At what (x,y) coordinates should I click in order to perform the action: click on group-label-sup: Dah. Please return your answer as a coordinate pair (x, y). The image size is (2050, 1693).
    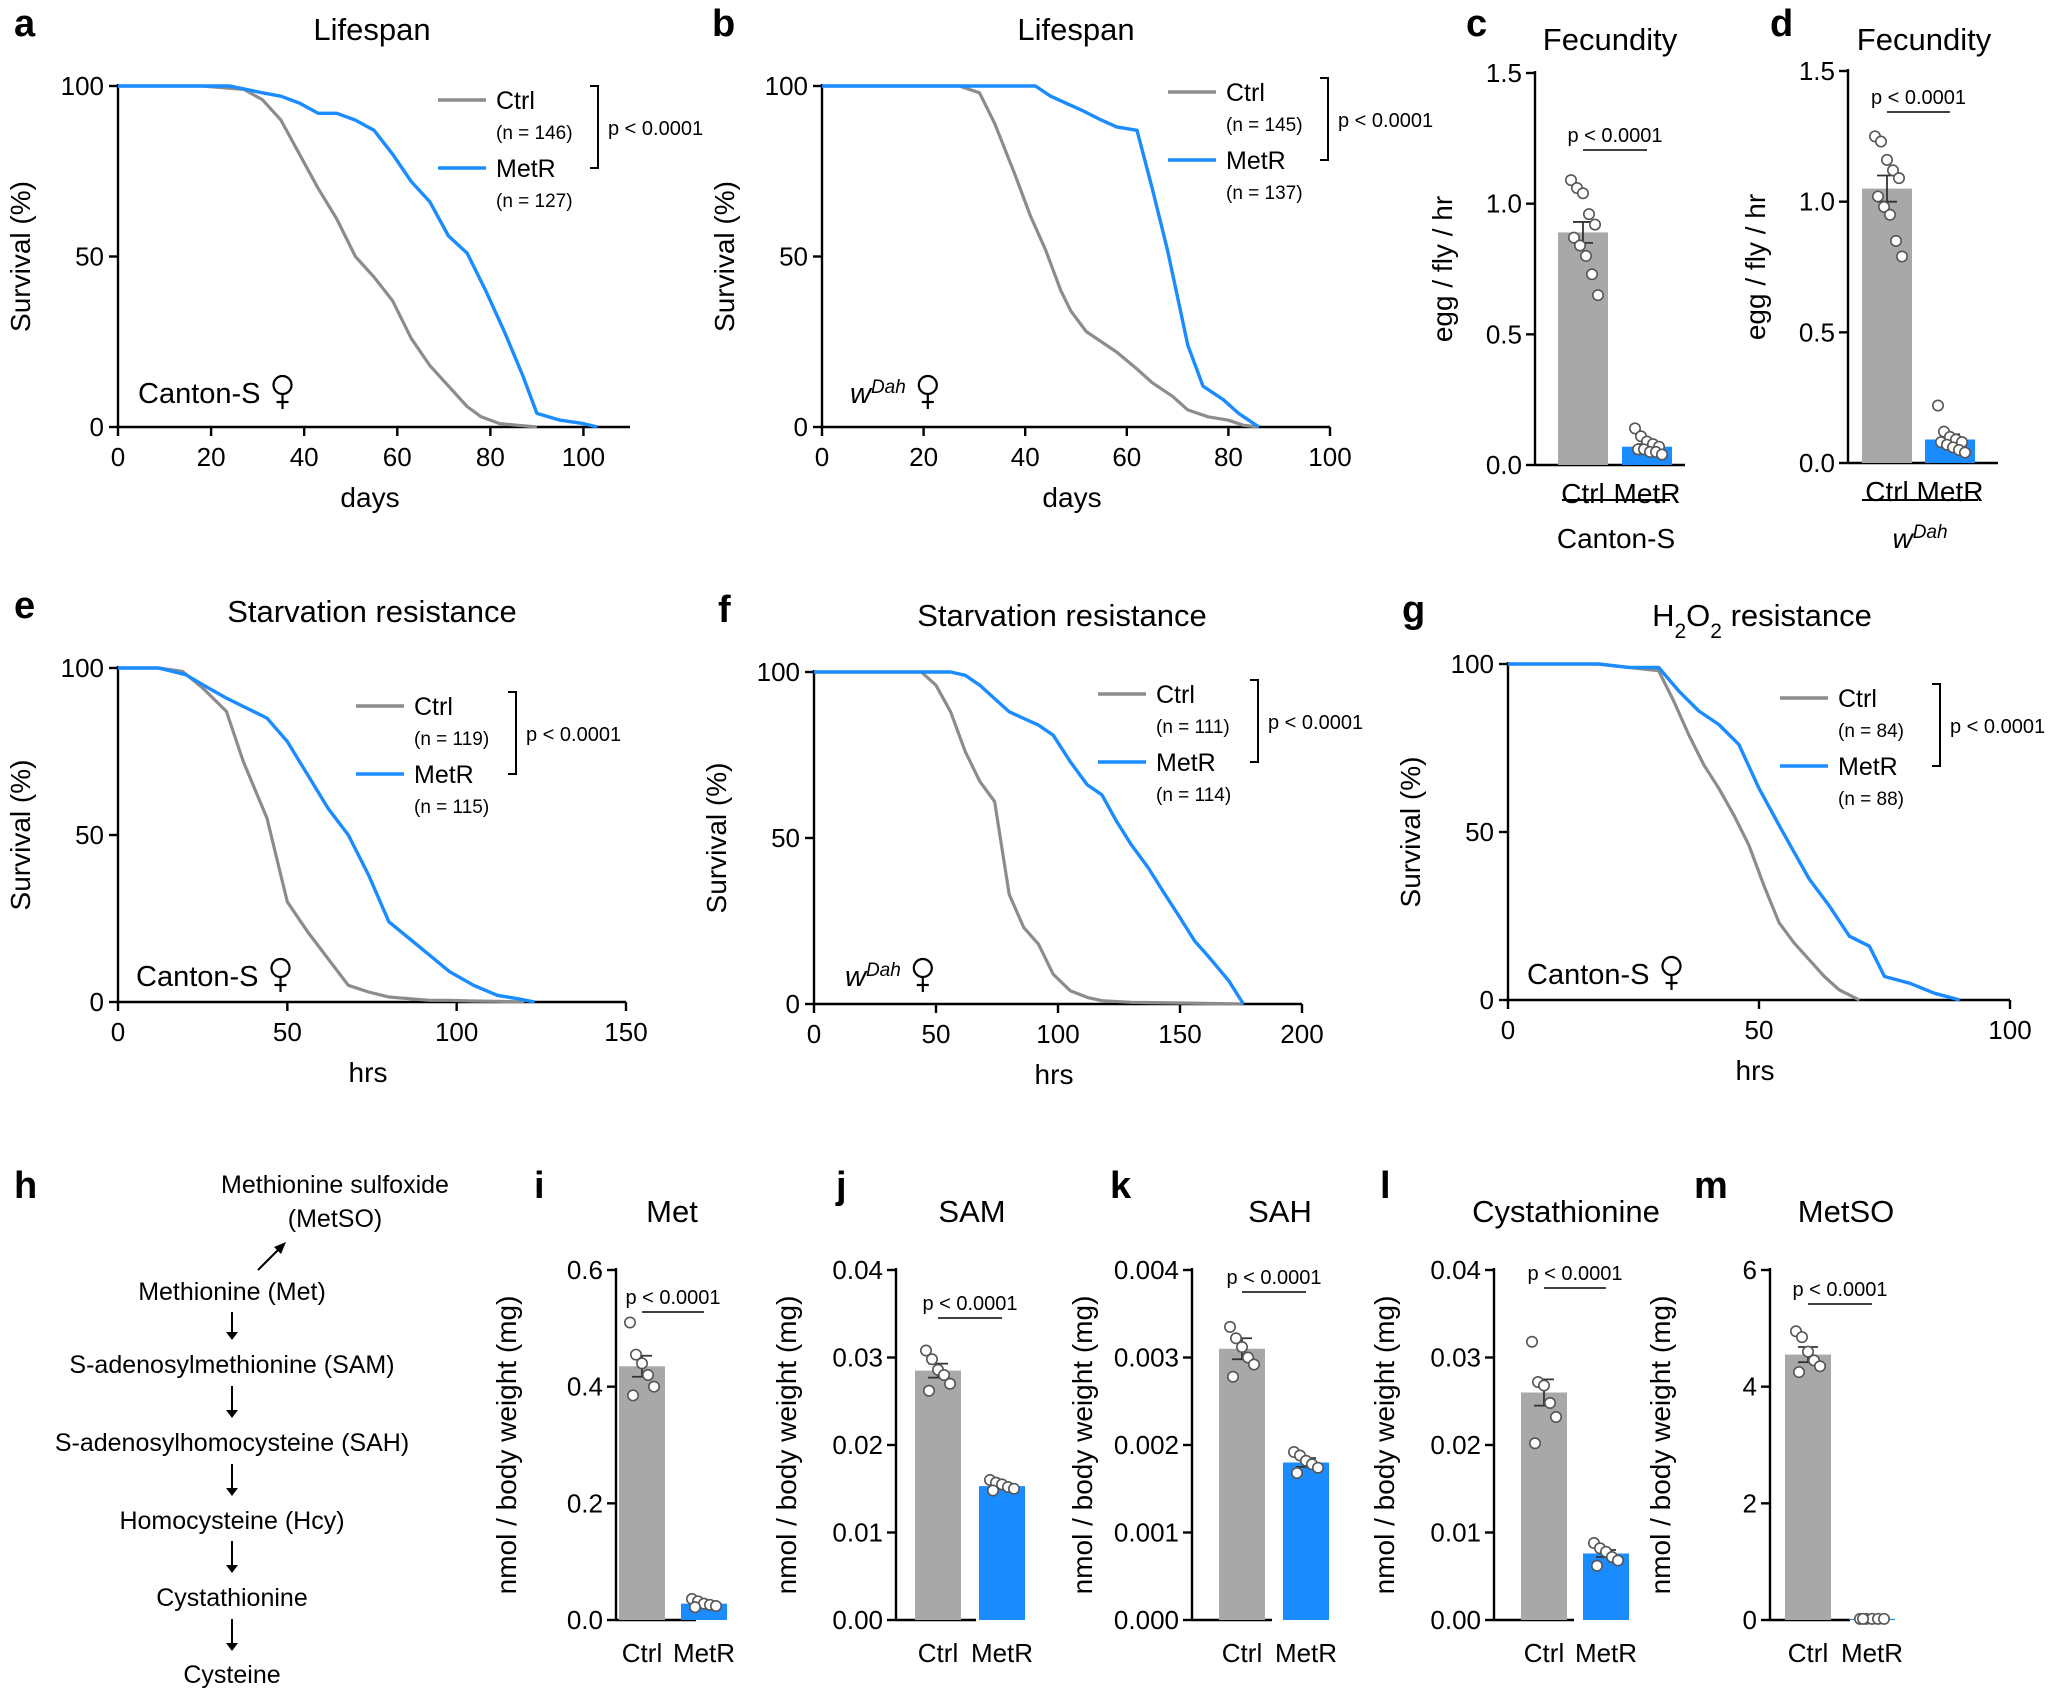
    Looking at the image, I should click on (1930, 532).